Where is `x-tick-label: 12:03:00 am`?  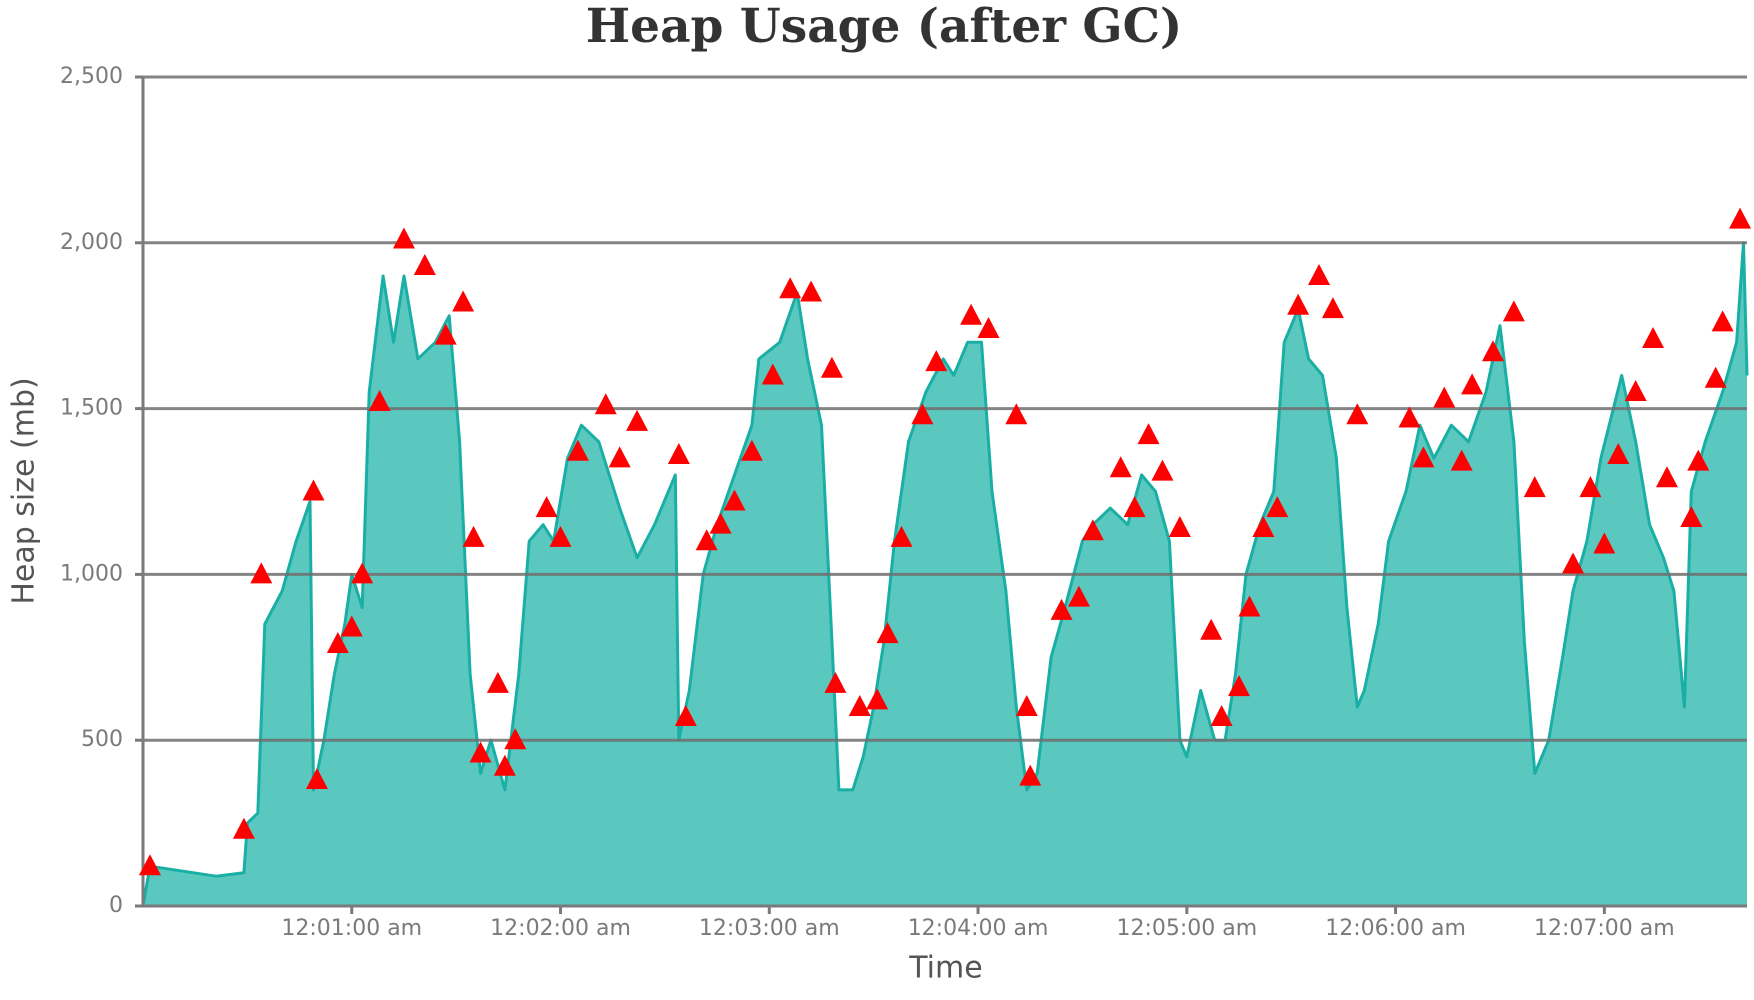 x-tick-label: 12:03:00 am is located at coordinates (769, 928).